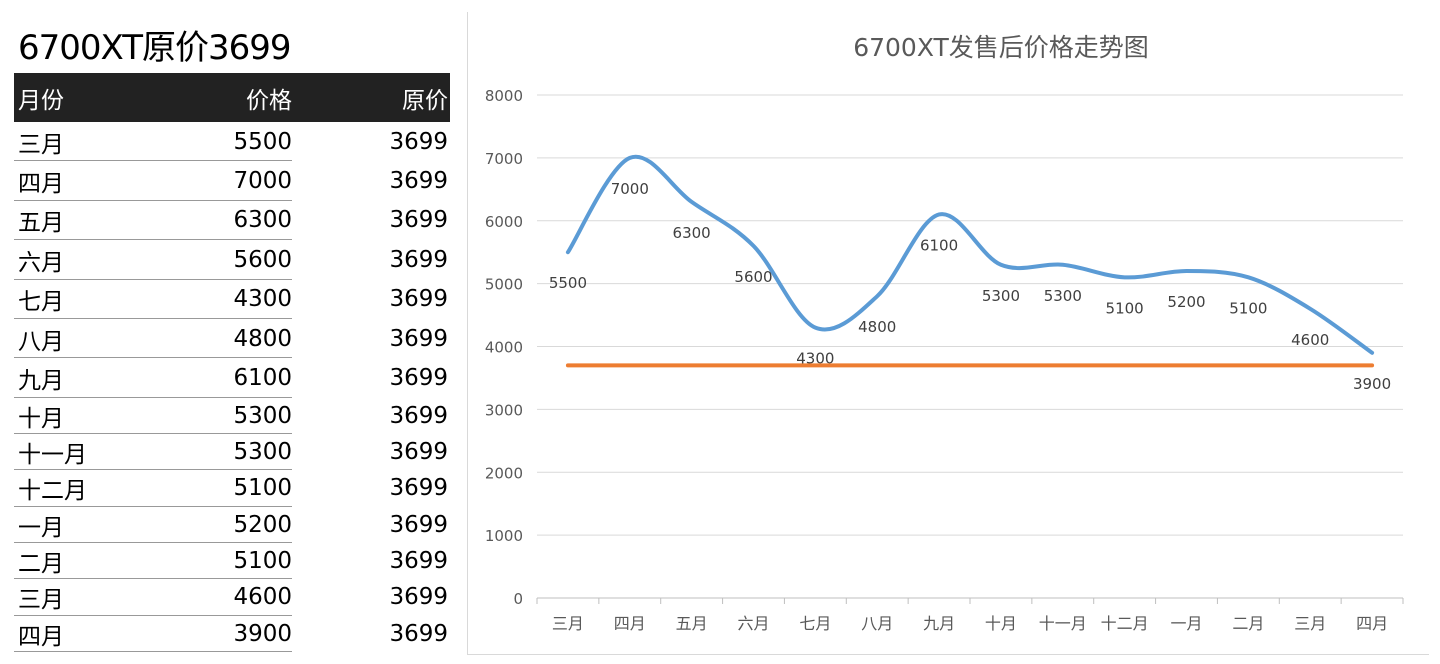  Describe the element at coordinates (155, 48) in the screenshot. I see `sheet-title: 6700XT原价3699` at that location.